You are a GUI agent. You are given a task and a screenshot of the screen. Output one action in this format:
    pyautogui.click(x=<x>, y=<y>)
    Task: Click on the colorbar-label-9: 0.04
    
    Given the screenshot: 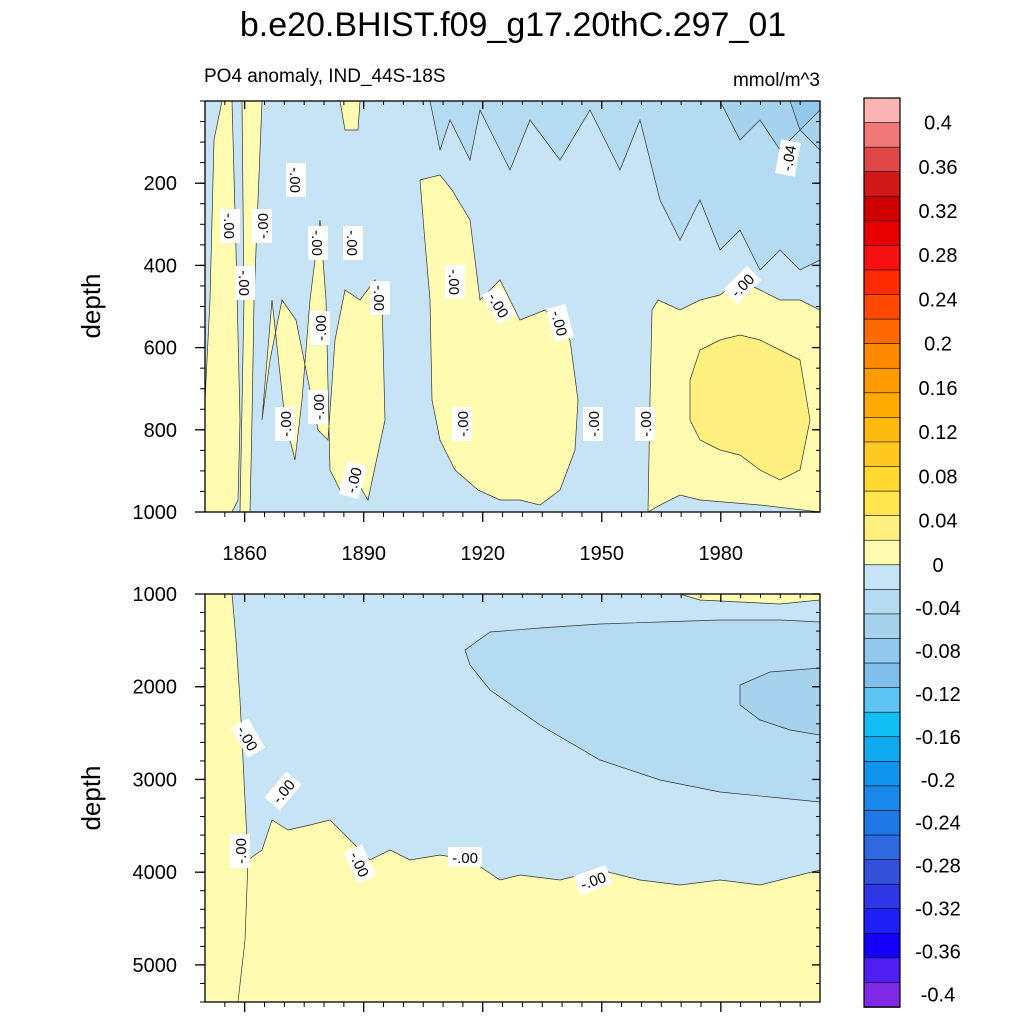 What is the action you would take?
    pyautogui.click(x=938, y=522)
    